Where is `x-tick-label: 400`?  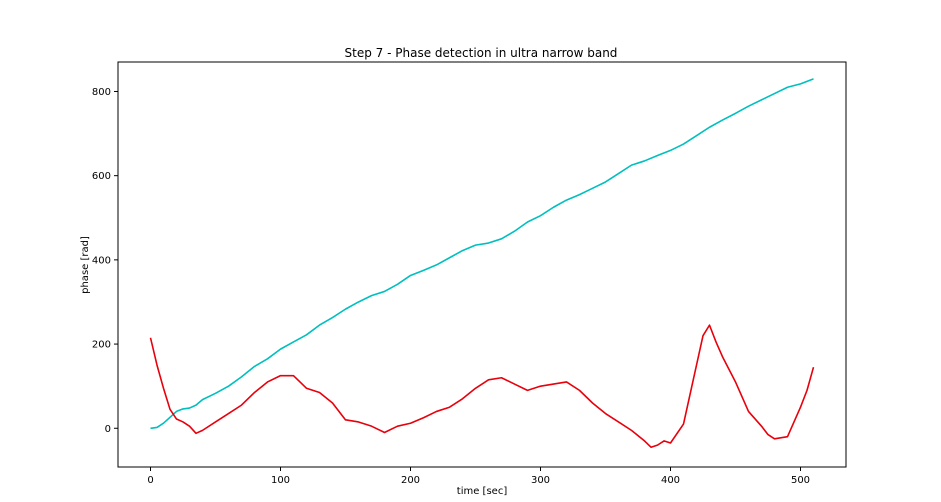
x-tick-label: 400 is located at coordinates (670, 480).